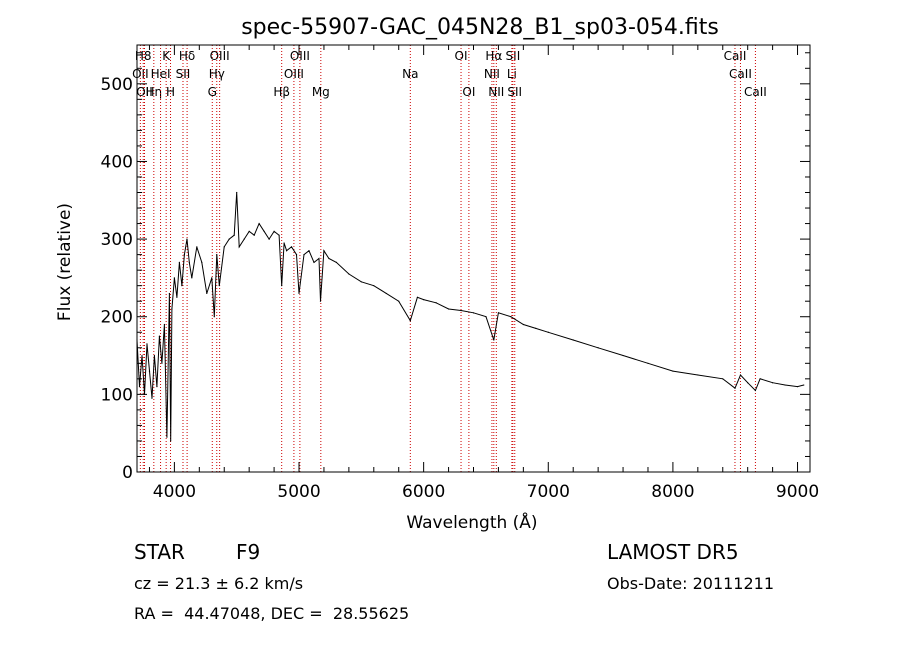  Describe the element at coordinates (548, 492) in the screenshot. I see `x-tick-label: 7000` at that location.